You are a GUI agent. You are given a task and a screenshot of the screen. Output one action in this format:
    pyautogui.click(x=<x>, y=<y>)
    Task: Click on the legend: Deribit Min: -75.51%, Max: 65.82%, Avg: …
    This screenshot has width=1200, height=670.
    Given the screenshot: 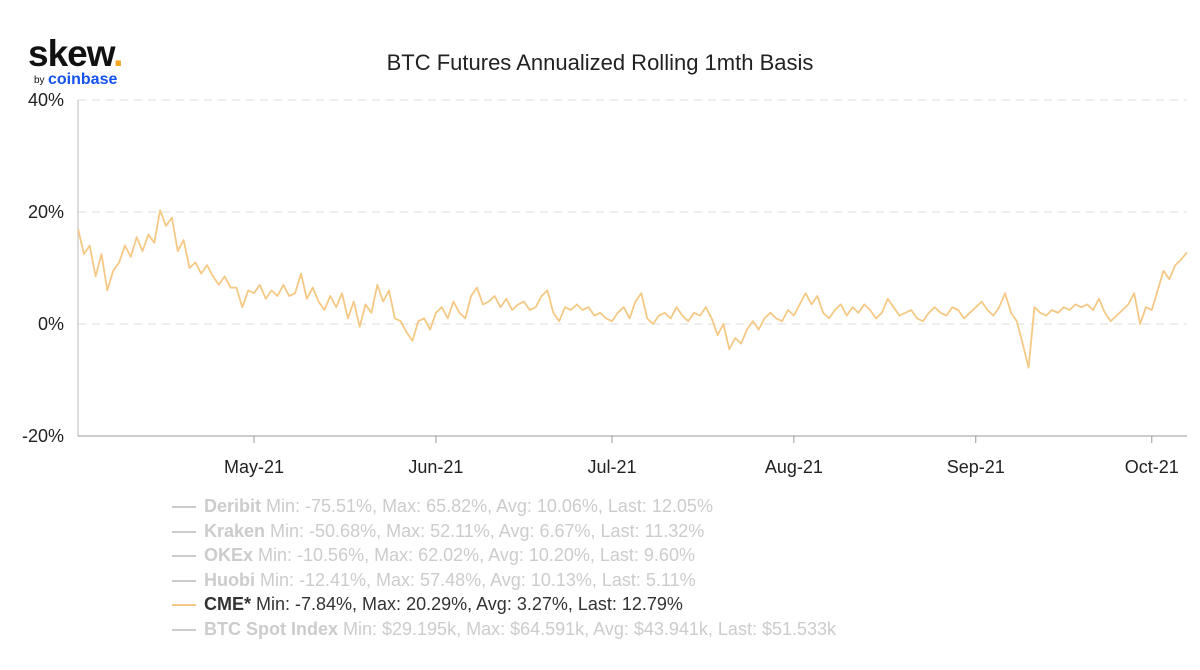 What is the action you would take?
    pyautogui.click(x=504, y=567)
    